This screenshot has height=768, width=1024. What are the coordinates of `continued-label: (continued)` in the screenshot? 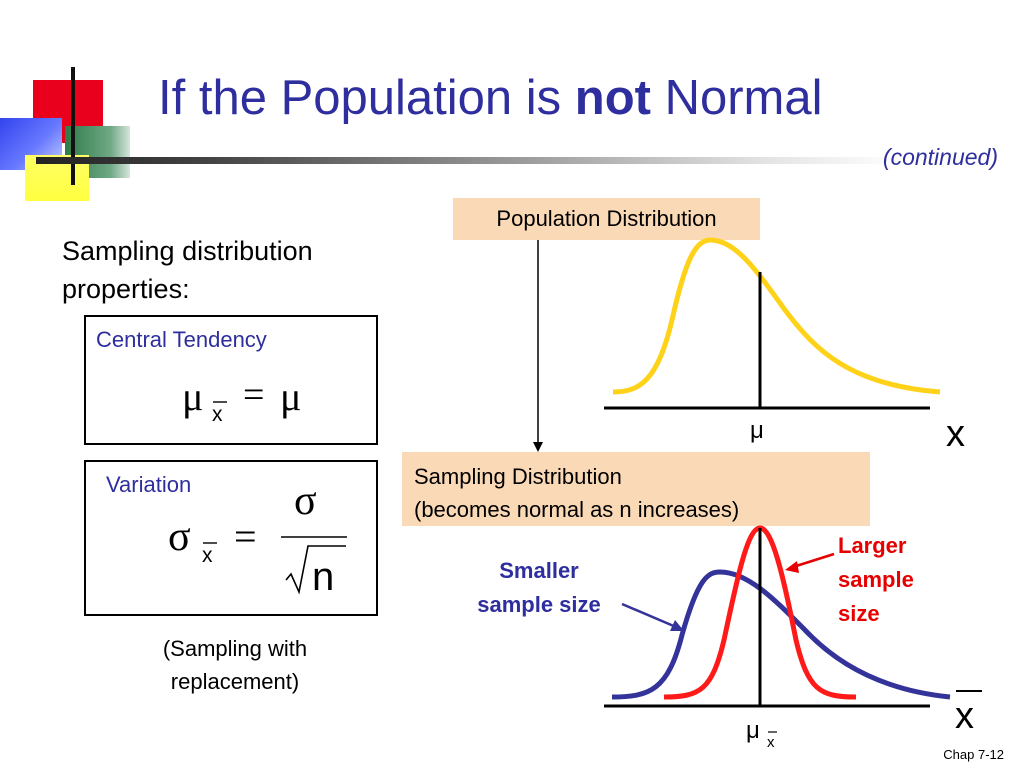 It's located at (940, 157).